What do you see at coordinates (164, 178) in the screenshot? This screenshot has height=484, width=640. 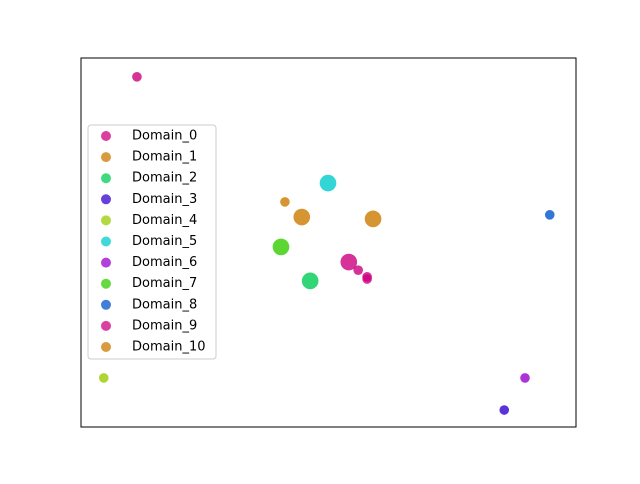 I see `legend-label: Domain_2` at bounding box center [164, 178].